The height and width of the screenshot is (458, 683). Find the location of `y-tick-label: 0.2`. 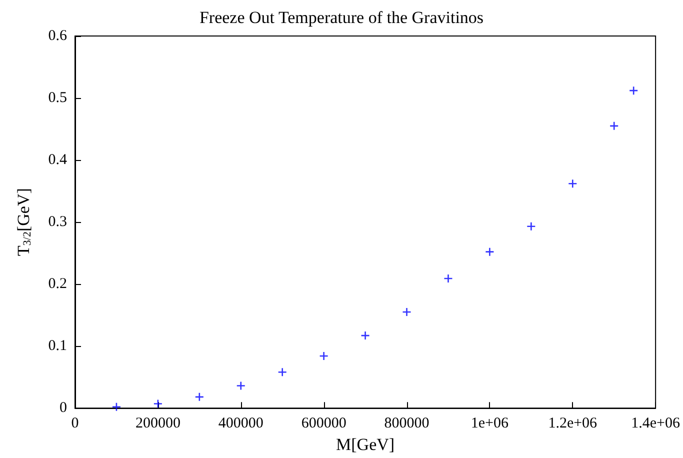

y-tick-label: 0.2 is located at coordinates (57, 284).